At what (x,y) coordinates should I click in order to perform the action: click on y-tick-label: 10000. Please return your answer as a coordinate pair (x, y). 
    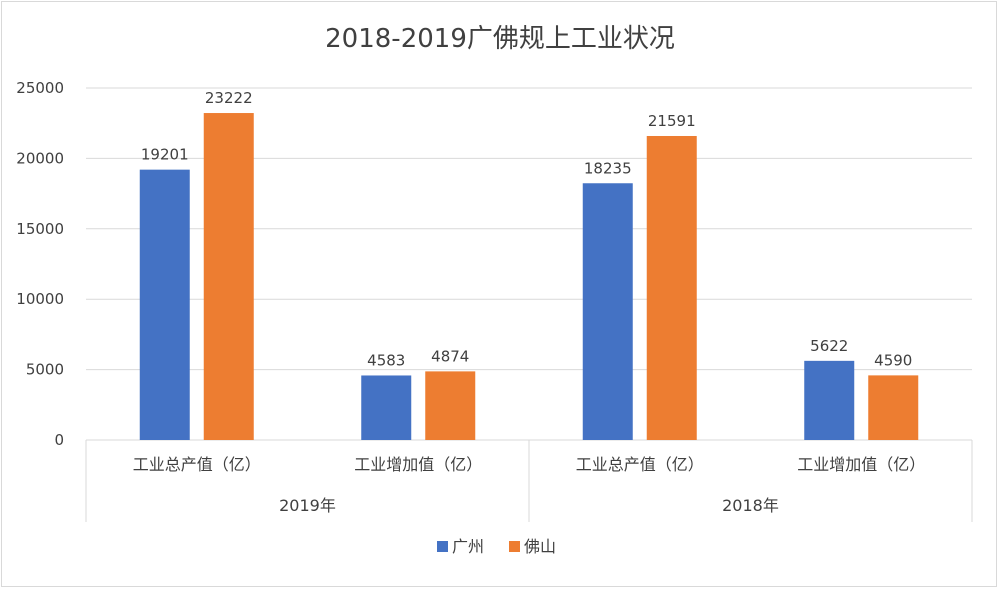
    Looking at the image, I should click on (40, 299).